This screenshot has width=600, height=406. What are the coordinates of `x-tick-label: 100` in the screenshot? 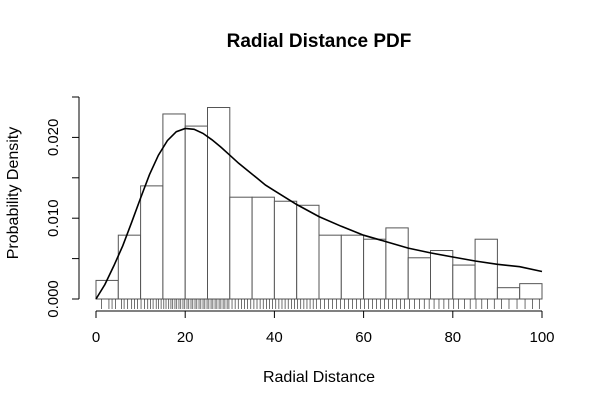 It's located at (541, 337).